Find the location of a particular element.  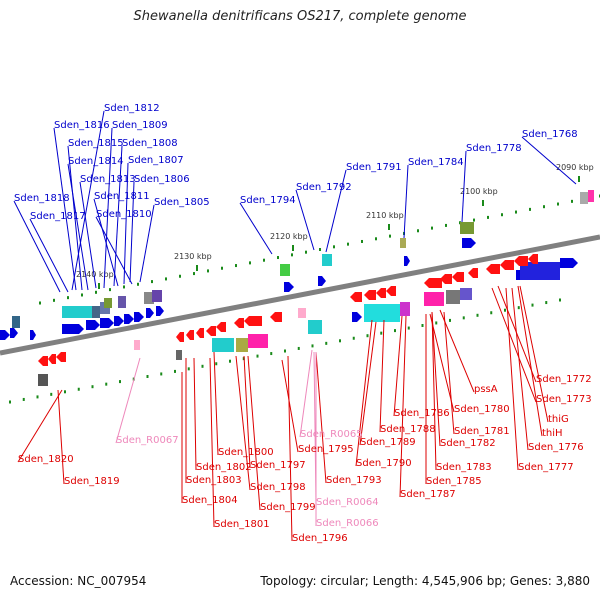

gene-label: Sden_R0066 is located at coordinates (347, 523).